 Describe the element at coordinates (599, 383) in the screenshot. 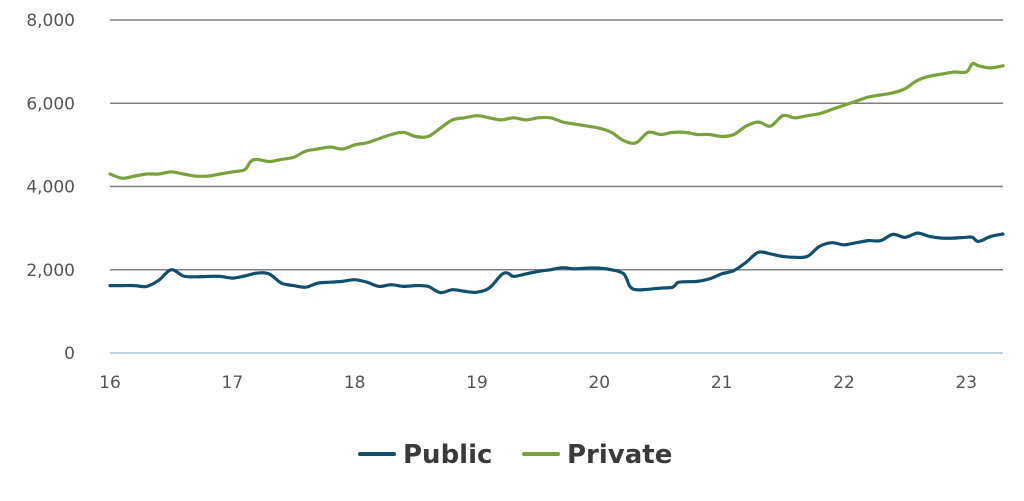

I see `x-tick-label: 20` at that location.